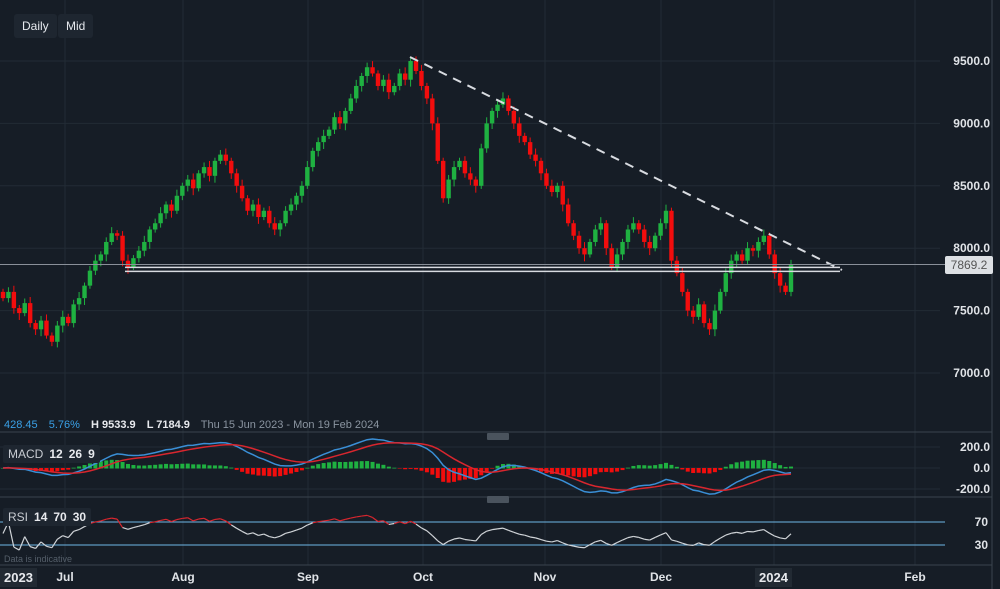 This screenshot has width=1000, height=589. Describe the element at coordinates (971, 186) in the screenshot. I see `y-tick-label: 8500.0` at that location.